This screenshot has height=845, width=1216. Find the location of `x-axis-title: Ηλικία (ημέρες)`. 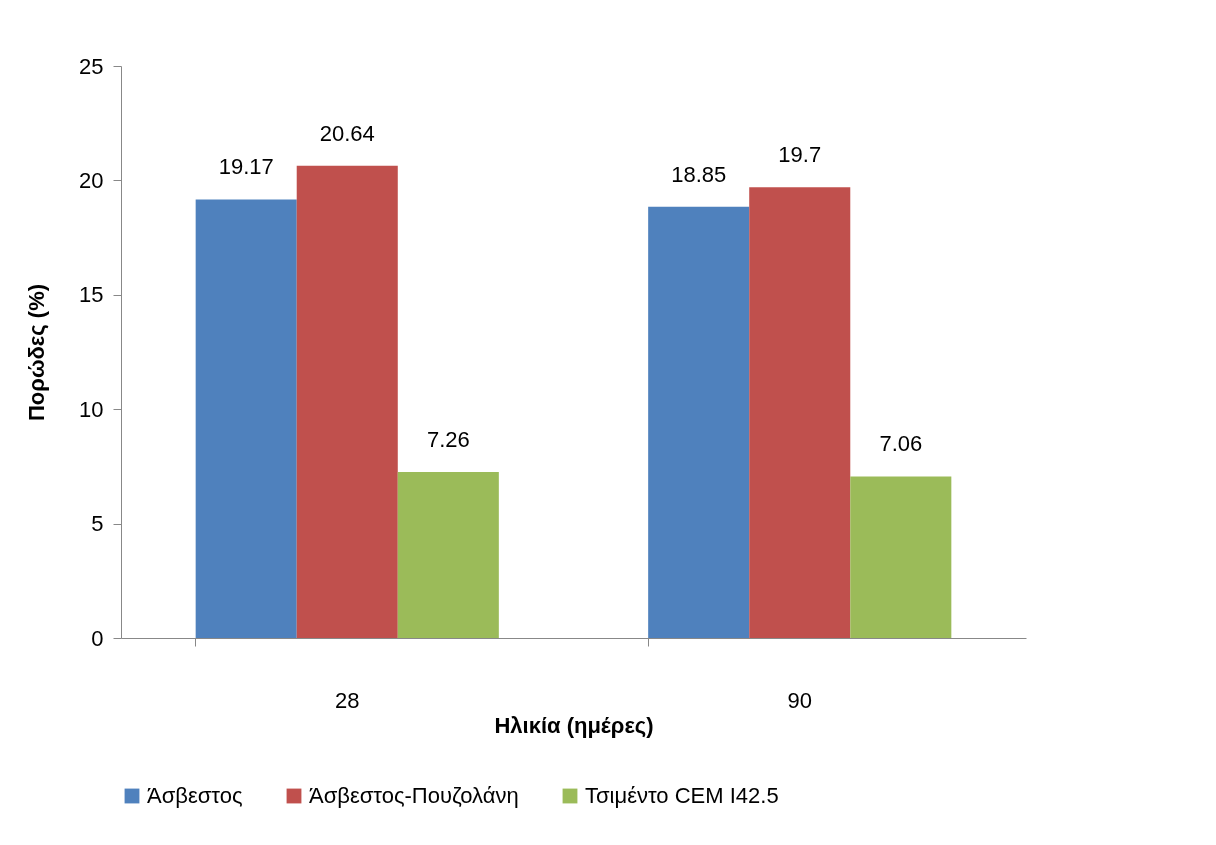

x-axis-title: Ηλικία (ημέρες) is located at coordinates (574, 725).